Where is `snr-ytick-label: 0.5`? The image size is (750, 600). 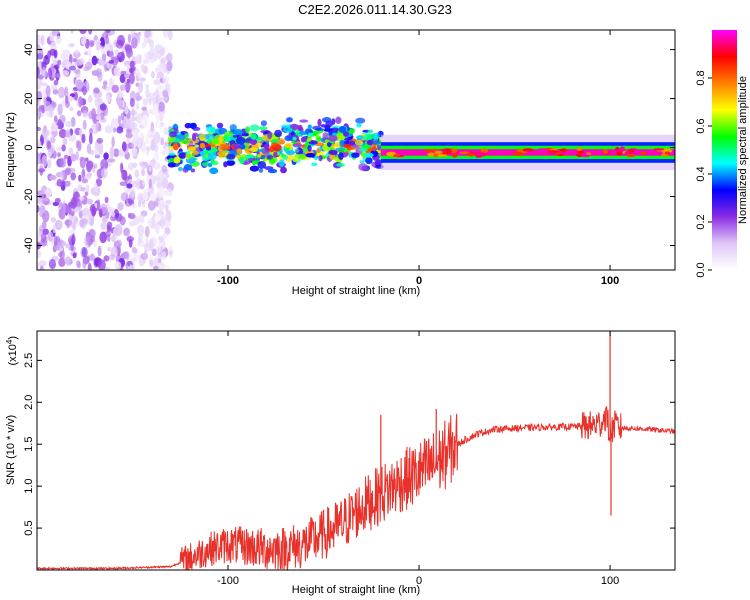 snr-ytick-label: 0.5 is located at coordinates (29, 527).